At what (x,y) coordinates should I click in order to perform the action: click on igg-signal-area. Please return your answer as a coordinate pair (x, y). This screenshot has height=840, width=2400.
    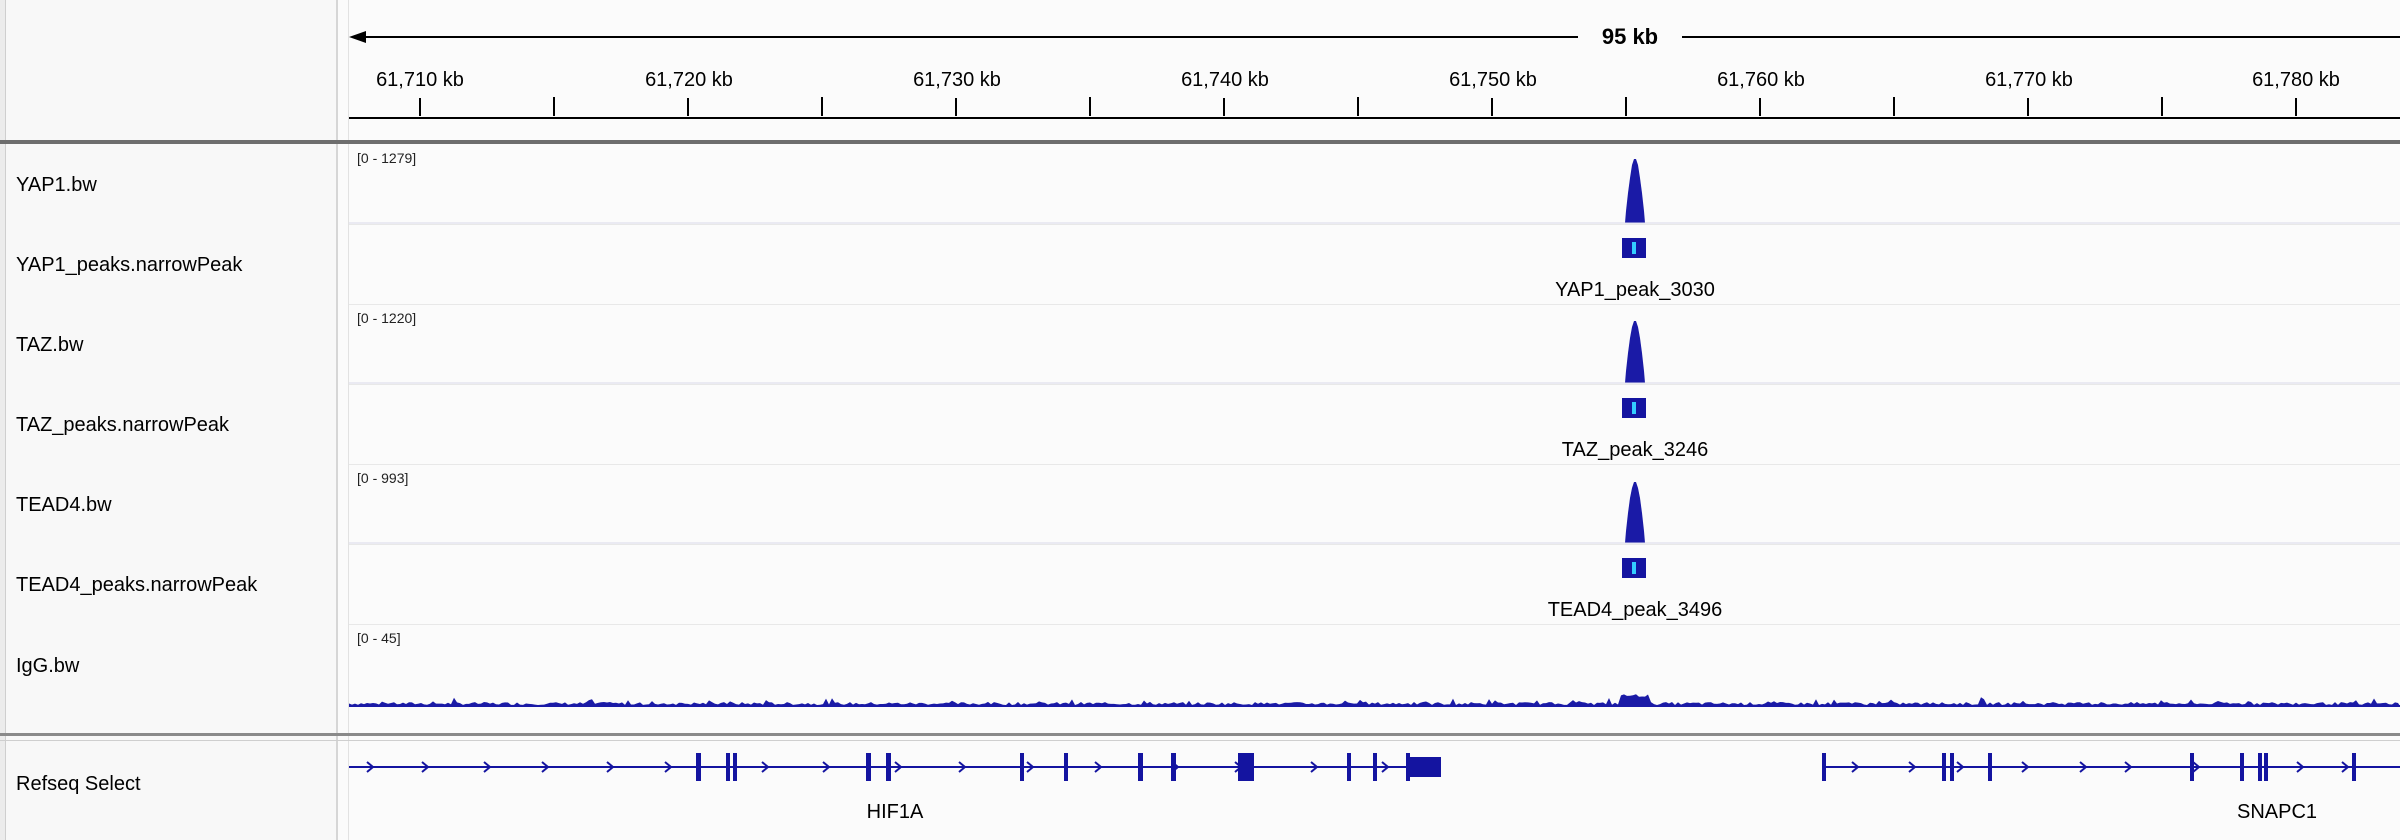
    Looking at the image, I should click on (1374, 700).